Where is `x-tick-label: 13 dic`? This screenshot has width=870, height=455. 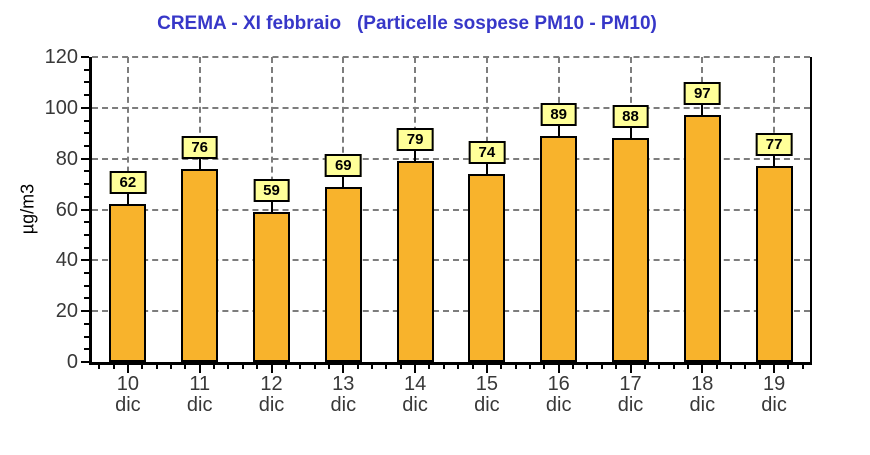
x-tick-label: 13 dic is located at coordinates (343, 395).